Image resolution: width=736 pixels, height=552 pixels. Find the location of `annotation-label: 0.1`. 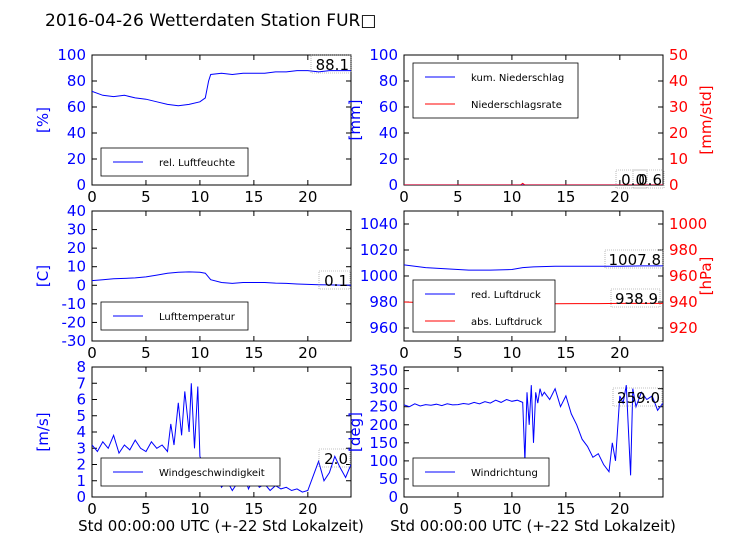

annotation-label: 0.1 is located at coordinates (336, 281).